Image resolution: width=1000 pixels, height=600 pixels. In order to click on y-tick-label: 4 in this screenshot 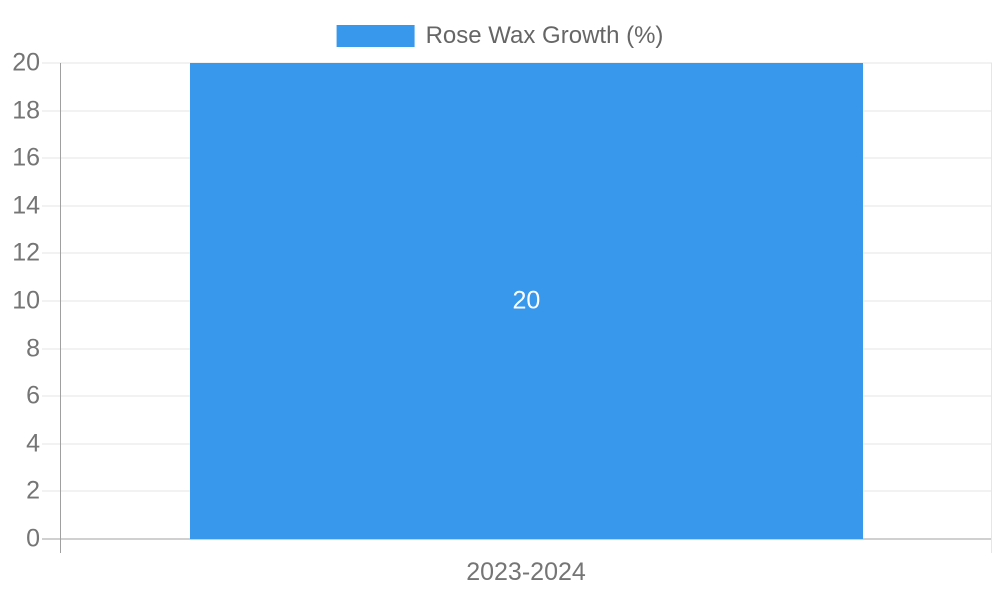, I will do `click(33, 443)`.